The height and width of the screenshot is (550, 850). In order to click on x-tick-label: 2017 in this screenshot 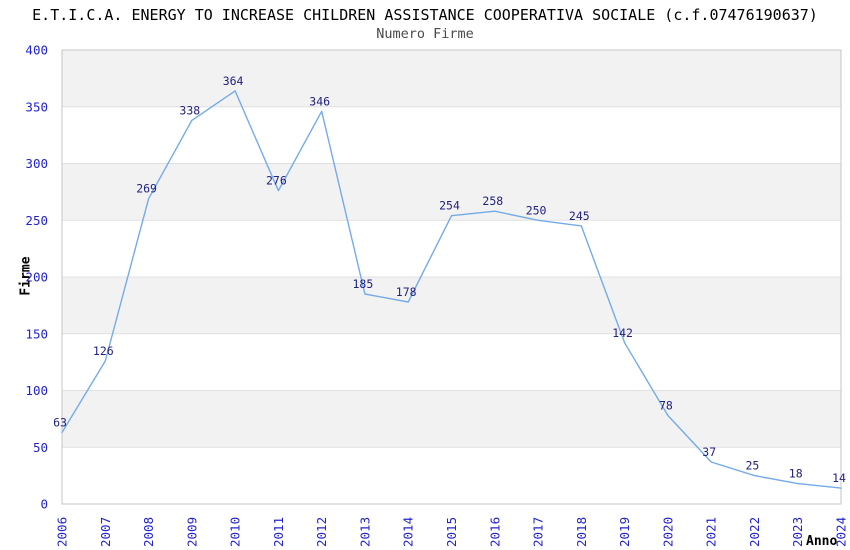, I will do `click(538, 532)`.